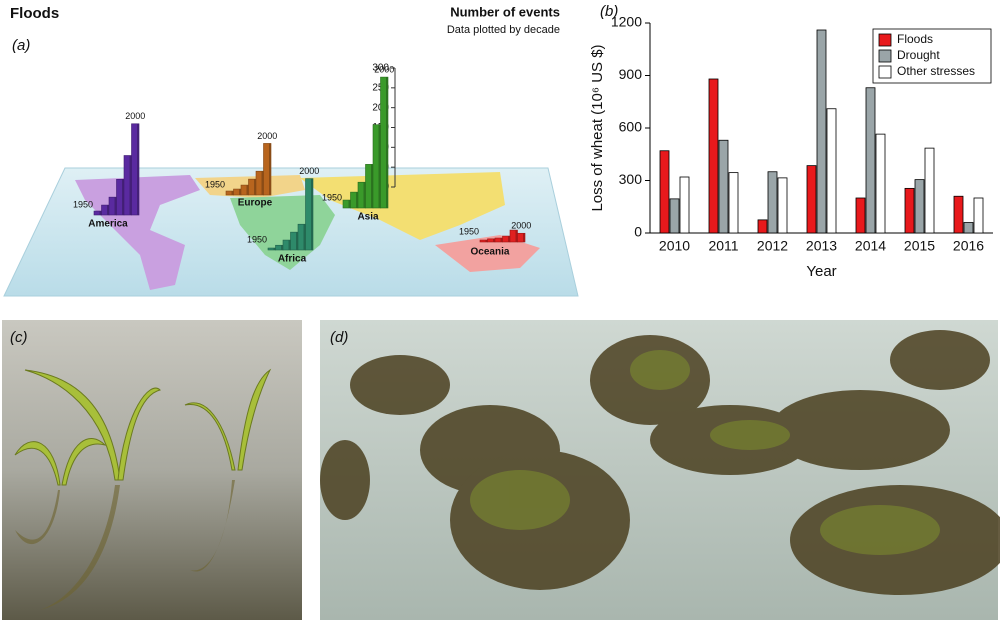 This screenshot has width=1000, height=622. Describe the element at coordinates (255, 203) in the screenshot. I see `continent-label: Europe` at that location.